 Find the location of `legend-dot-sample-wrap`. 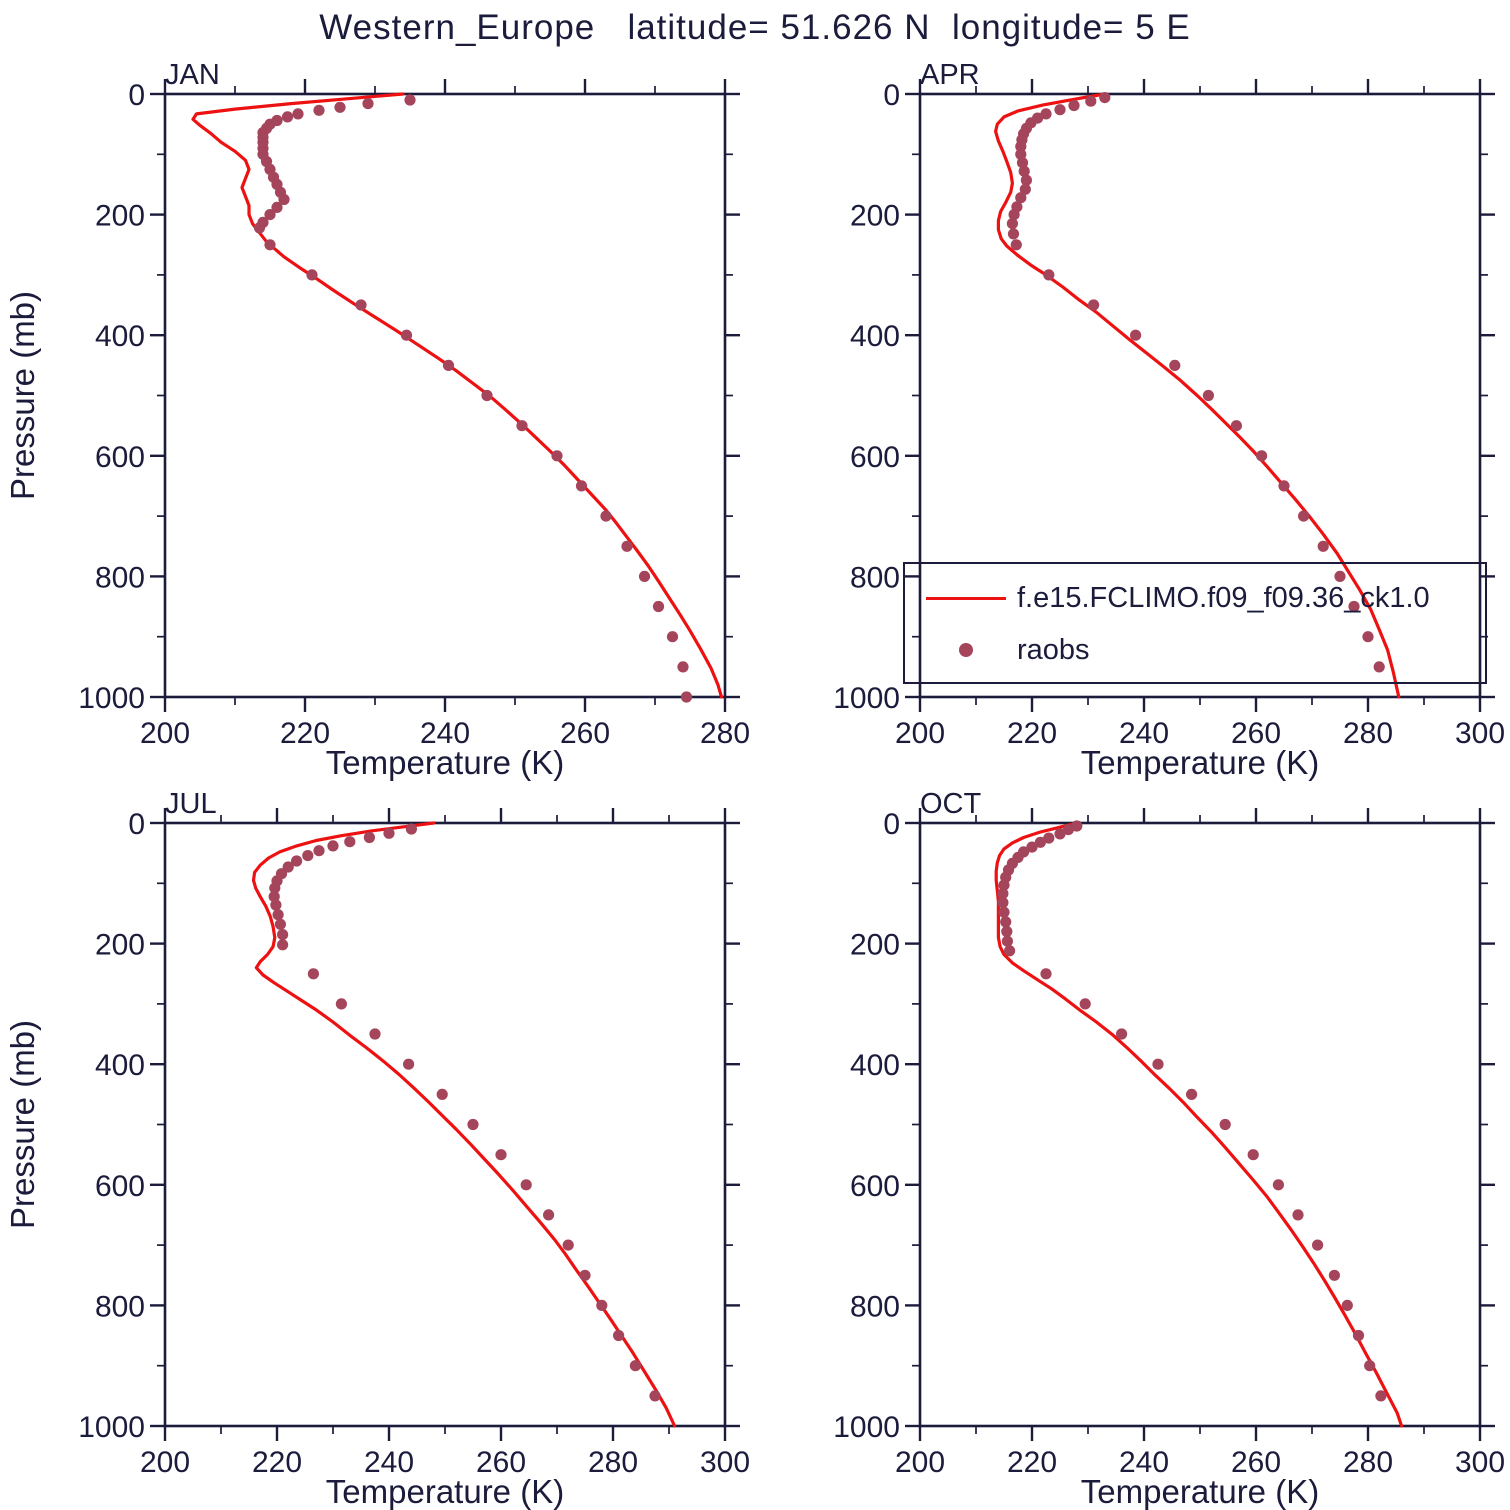

legend-dot-sample-wrap is located at coordinates (966, 650).